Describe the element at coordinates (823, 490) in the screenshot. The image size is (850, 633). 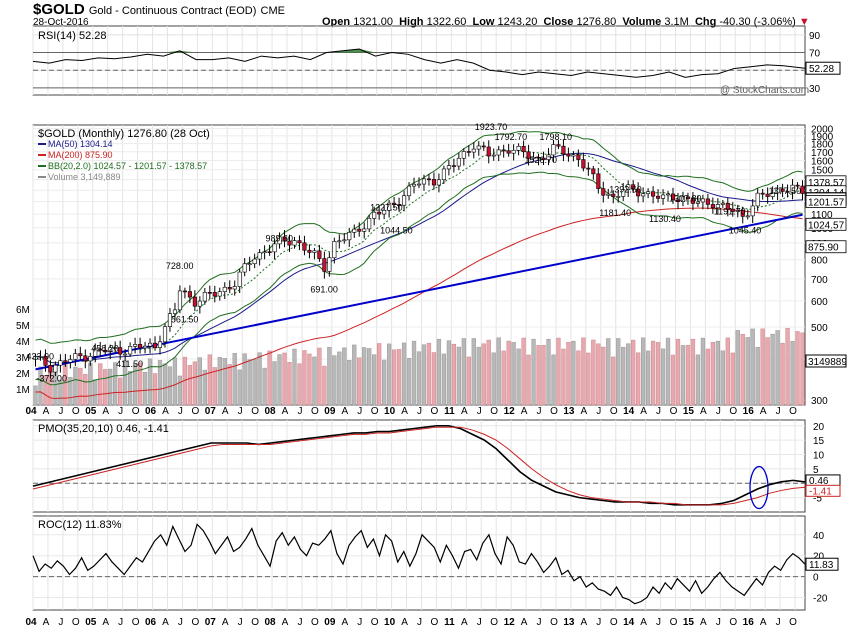
I see `pmo-signal-box` at that location.